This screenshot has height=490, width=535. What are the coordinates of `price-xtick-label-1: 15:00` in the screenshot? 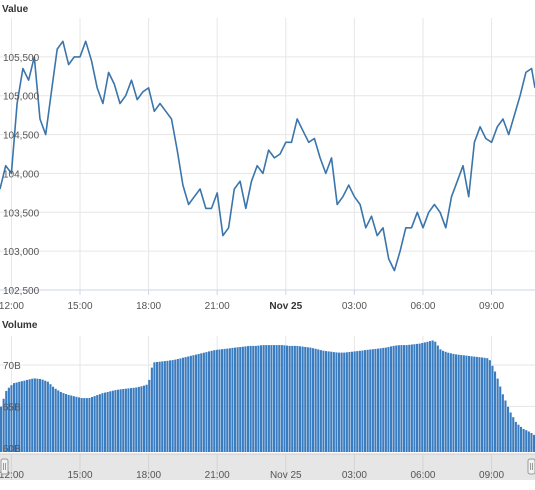 It's located at (80, 306).